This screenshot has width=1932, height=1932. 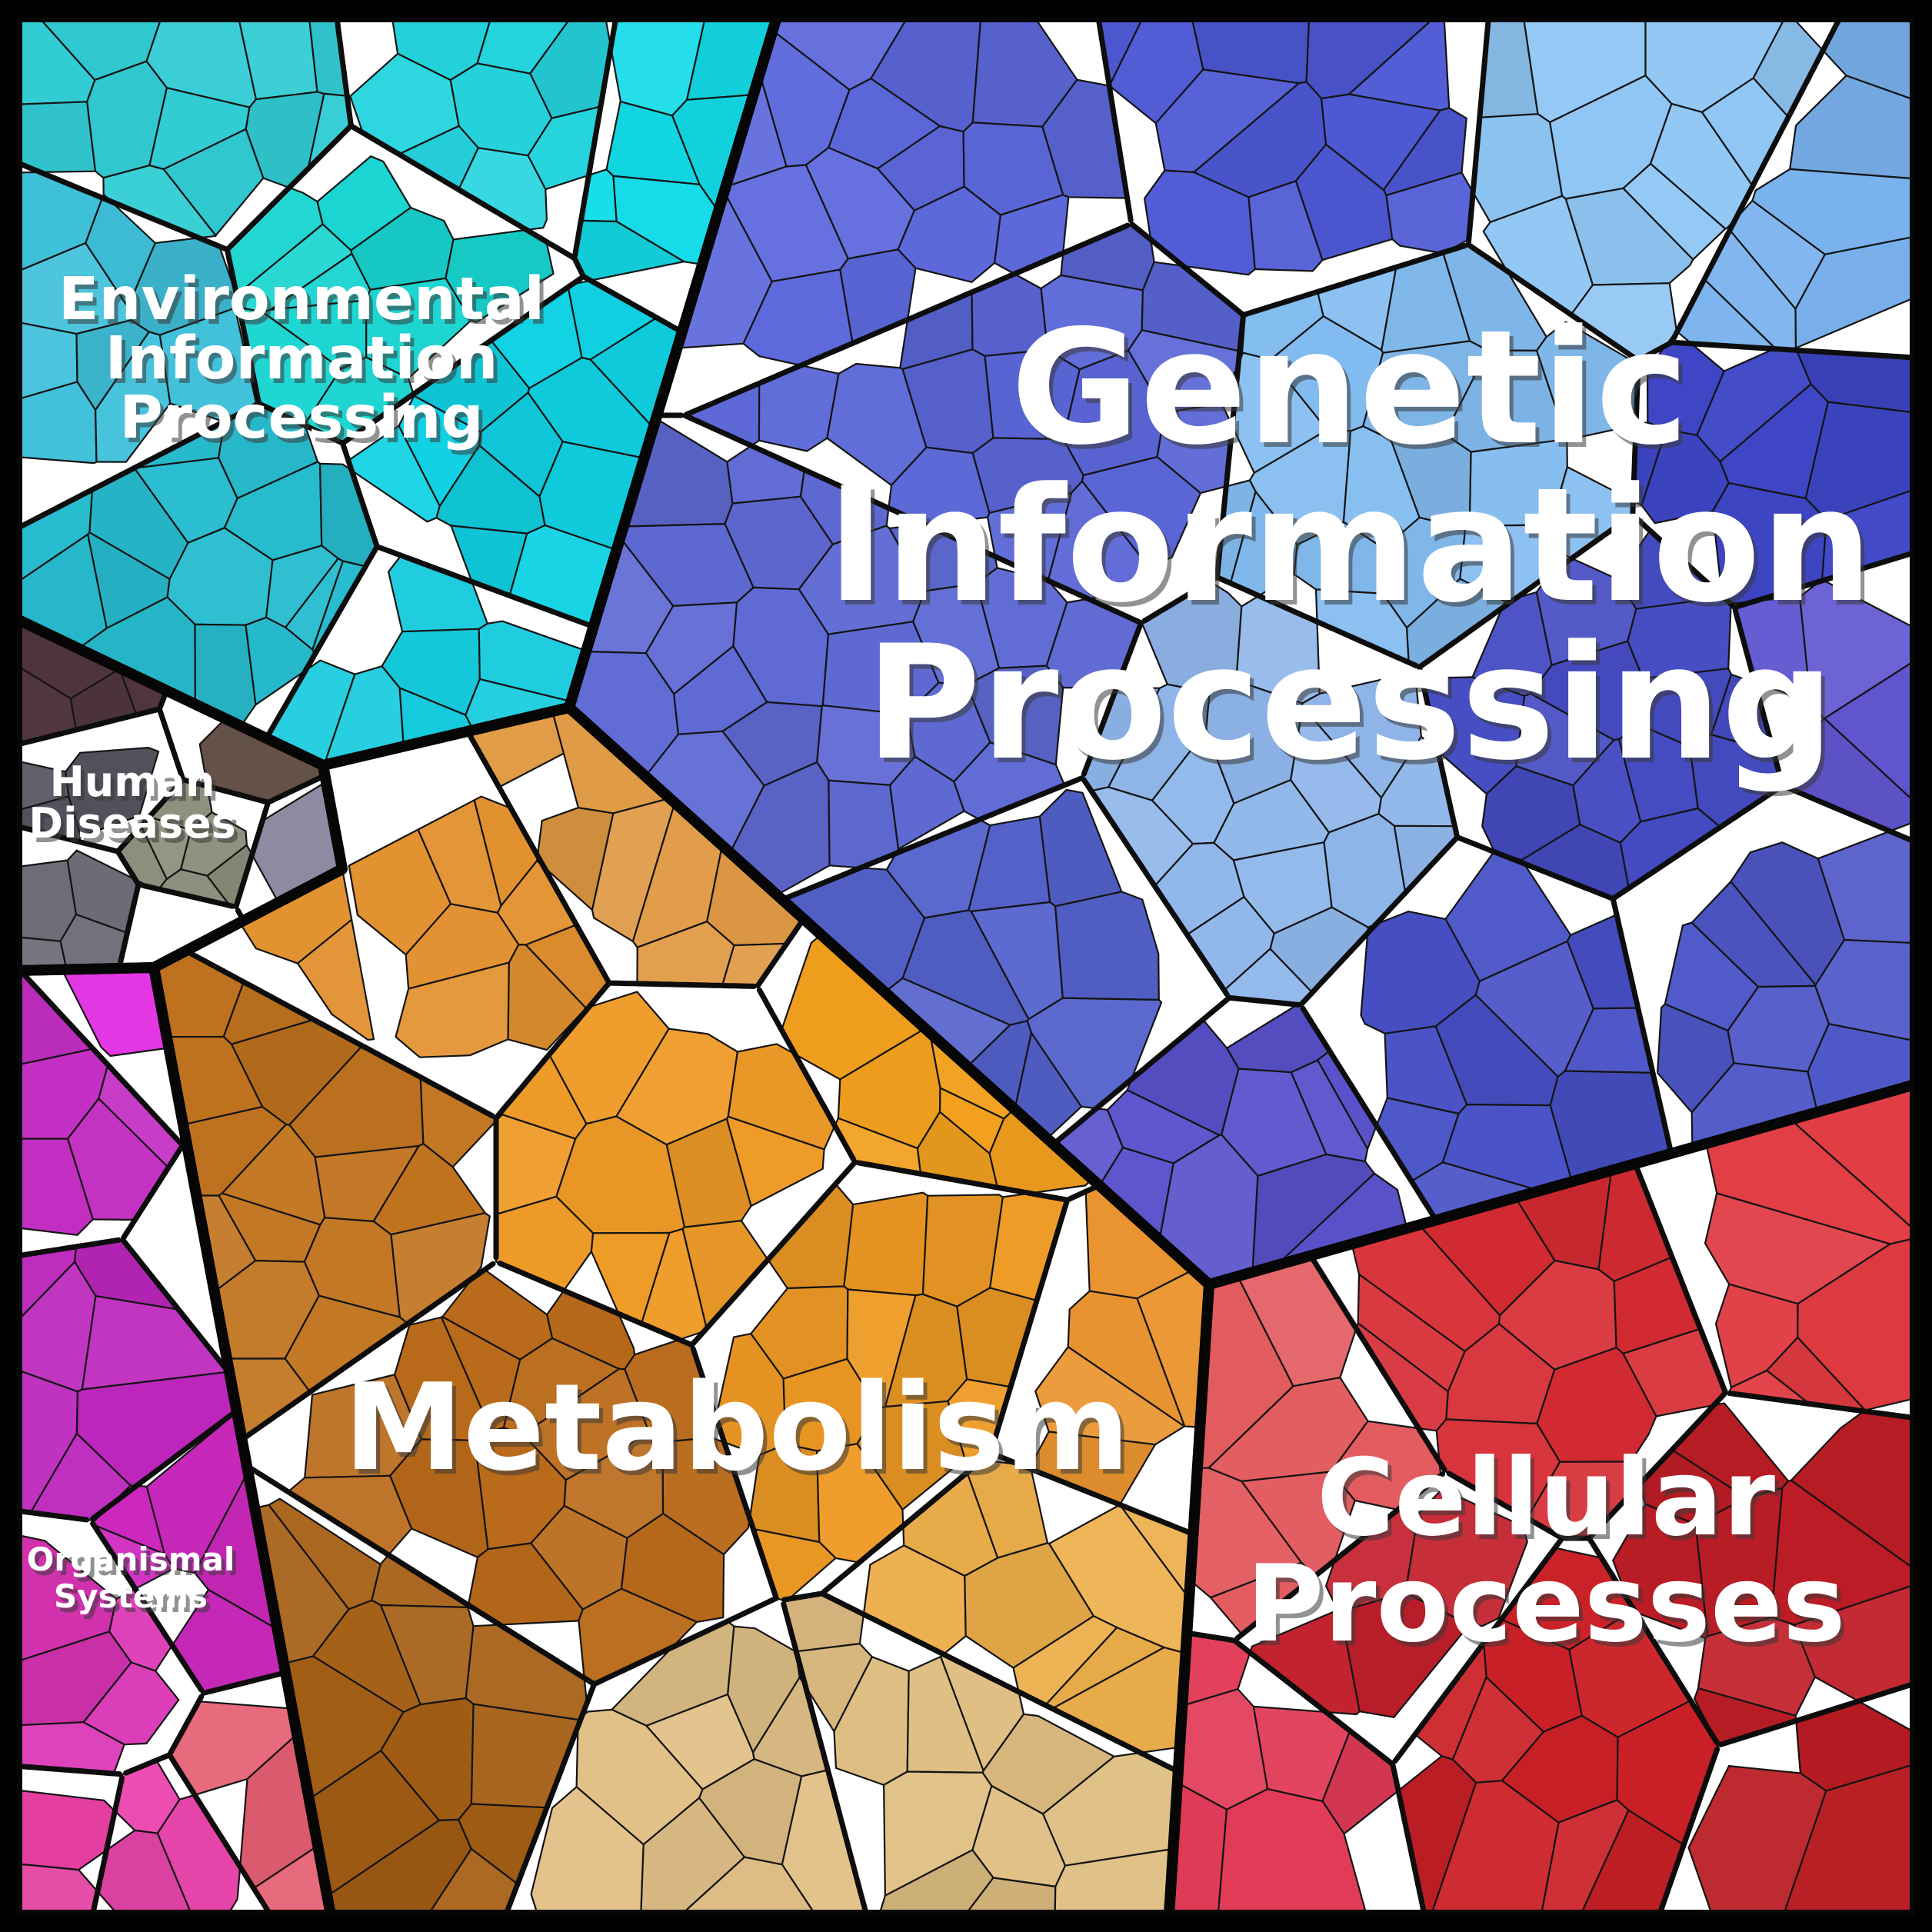 What do you see at coordinates (1550, 1502) in the screenshot?
I see `label-shadow: Cellular` at bounding box center [1550, 1502].